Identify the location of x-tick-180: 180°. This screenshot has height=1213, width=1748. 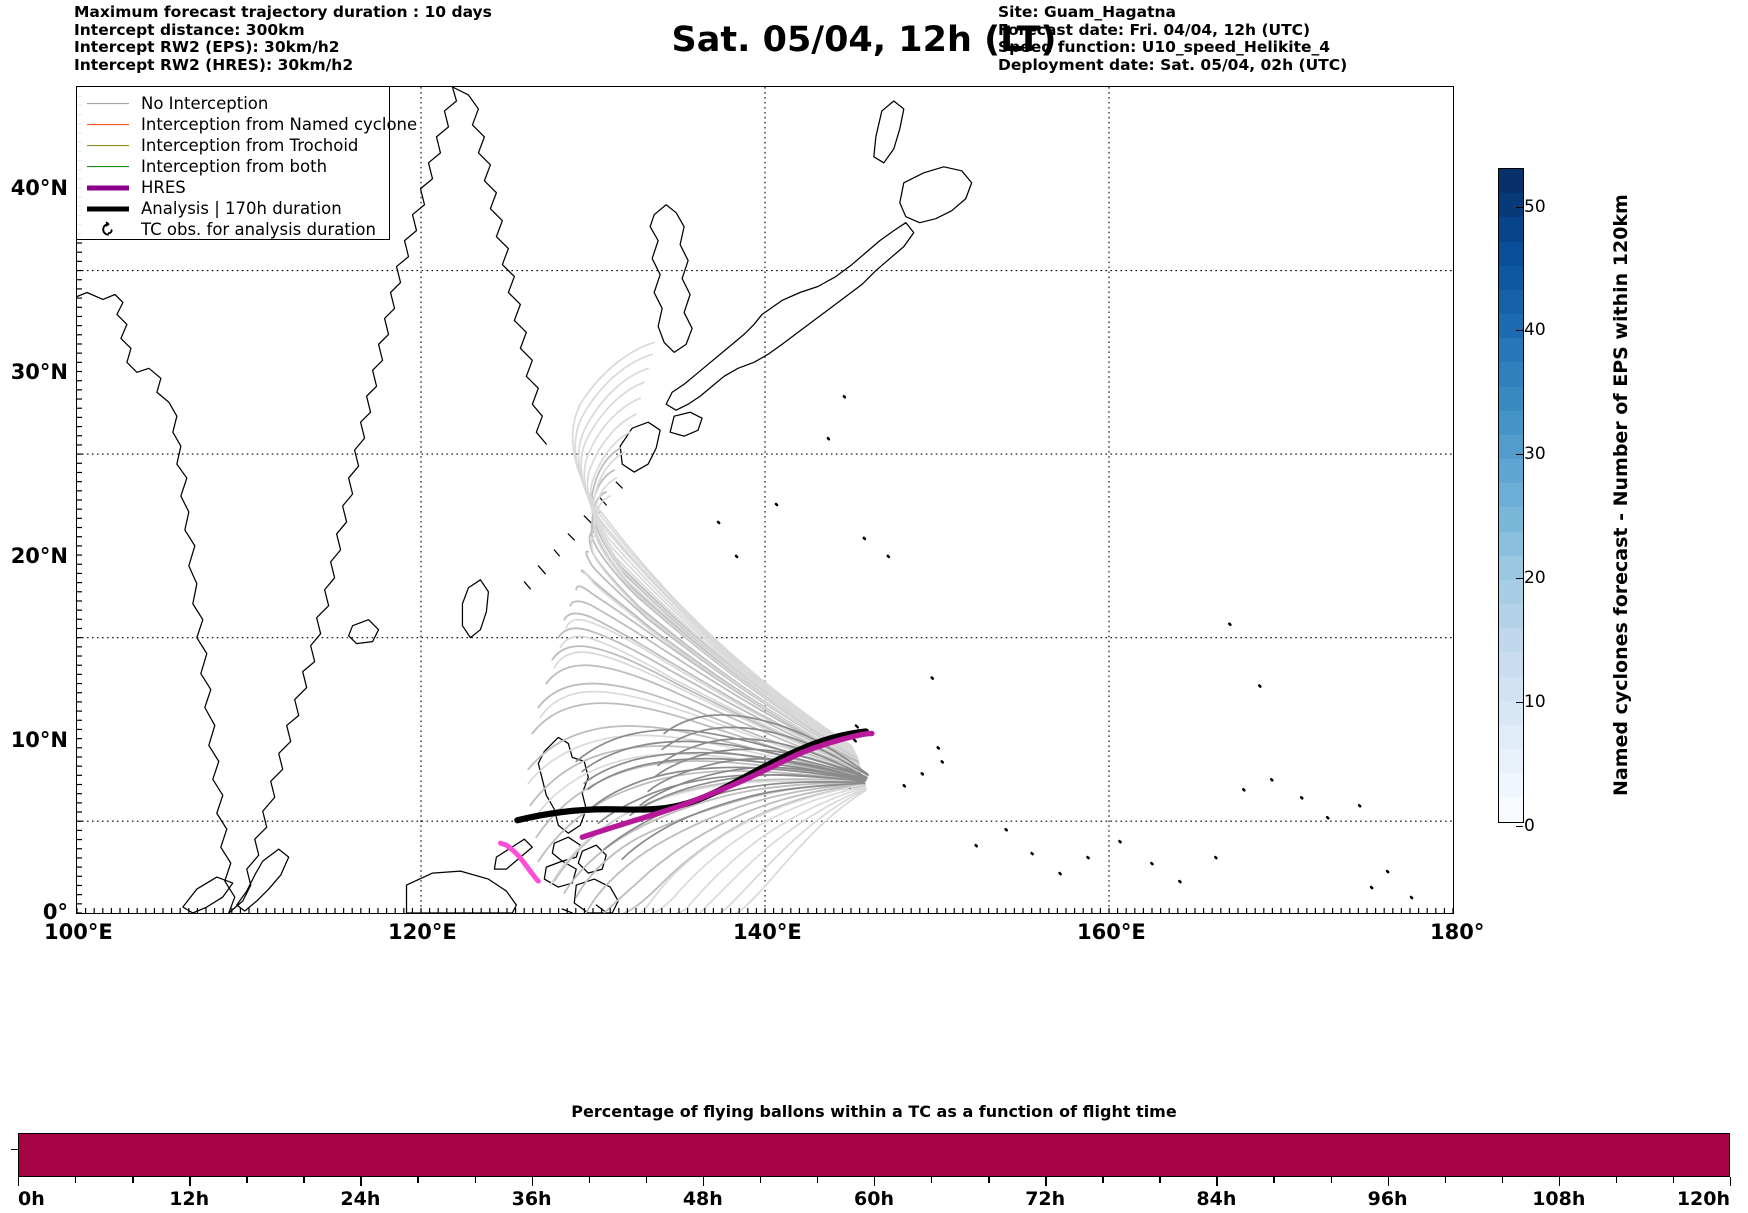
(1457, 932).